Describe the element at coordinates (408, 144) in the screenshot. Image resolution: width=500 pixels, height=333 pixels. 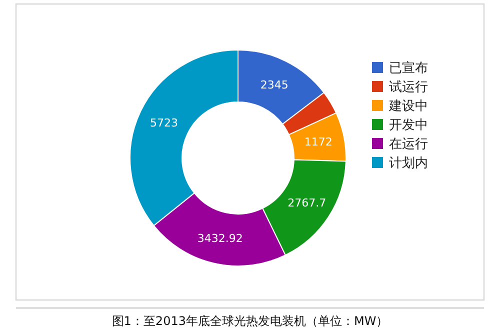
I see `legend-label: 在运行` at that location.